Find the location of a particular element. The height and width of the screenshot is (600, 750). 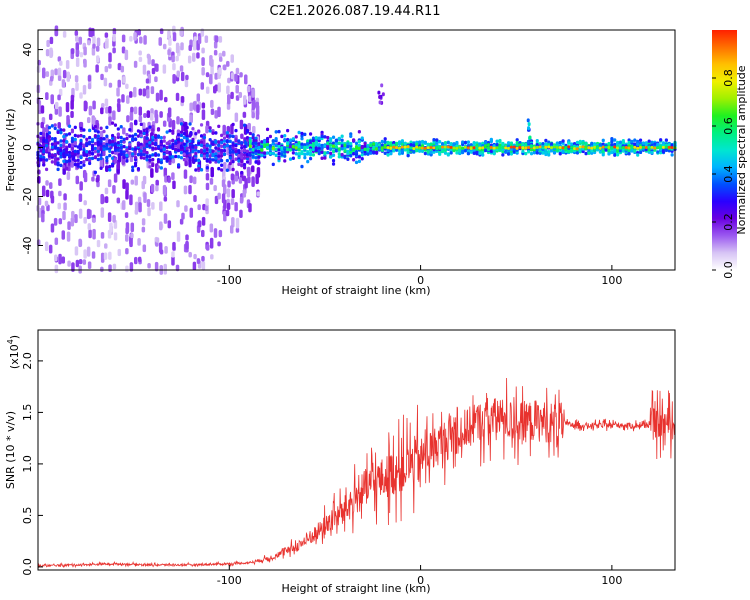

x-tick-label: -100 is located at coordinates (229, 280).